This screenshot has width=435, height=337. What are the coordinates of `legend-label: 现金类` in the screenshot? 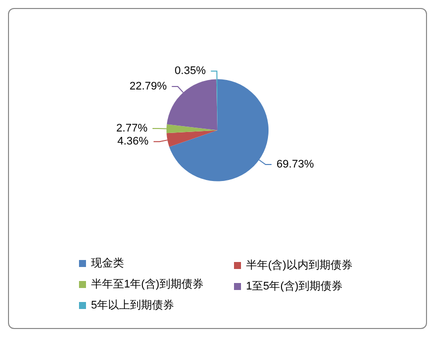 It's located at (107, 263).